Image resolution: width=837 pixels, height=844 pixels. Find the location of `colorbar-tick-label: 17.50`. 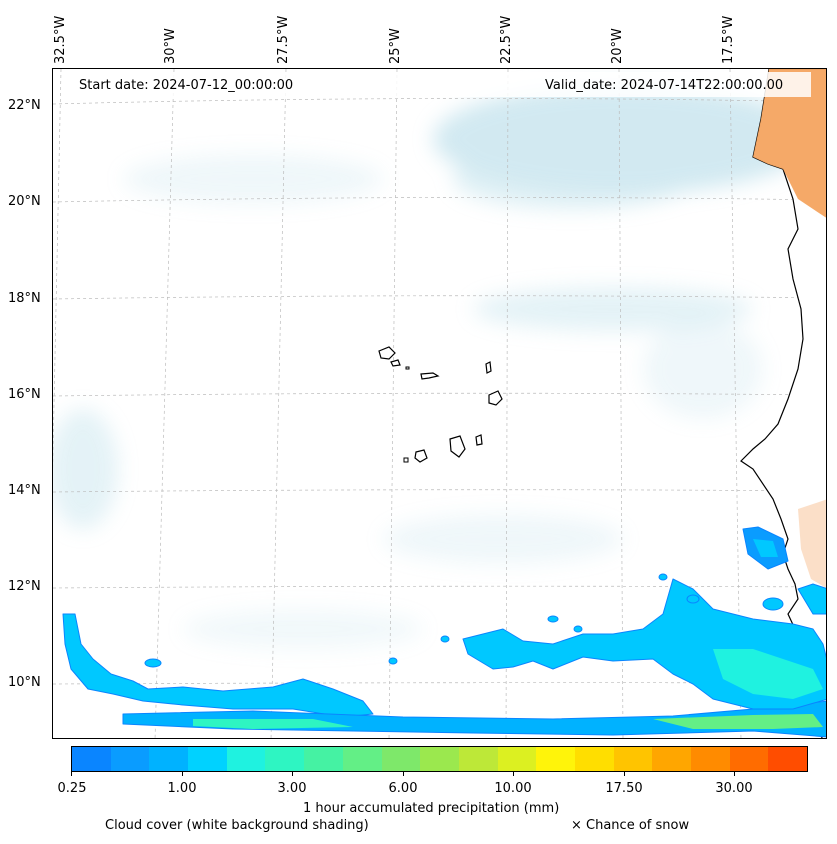

colorbar-tick-label: 17.50 is located at coordinates (624, 788).